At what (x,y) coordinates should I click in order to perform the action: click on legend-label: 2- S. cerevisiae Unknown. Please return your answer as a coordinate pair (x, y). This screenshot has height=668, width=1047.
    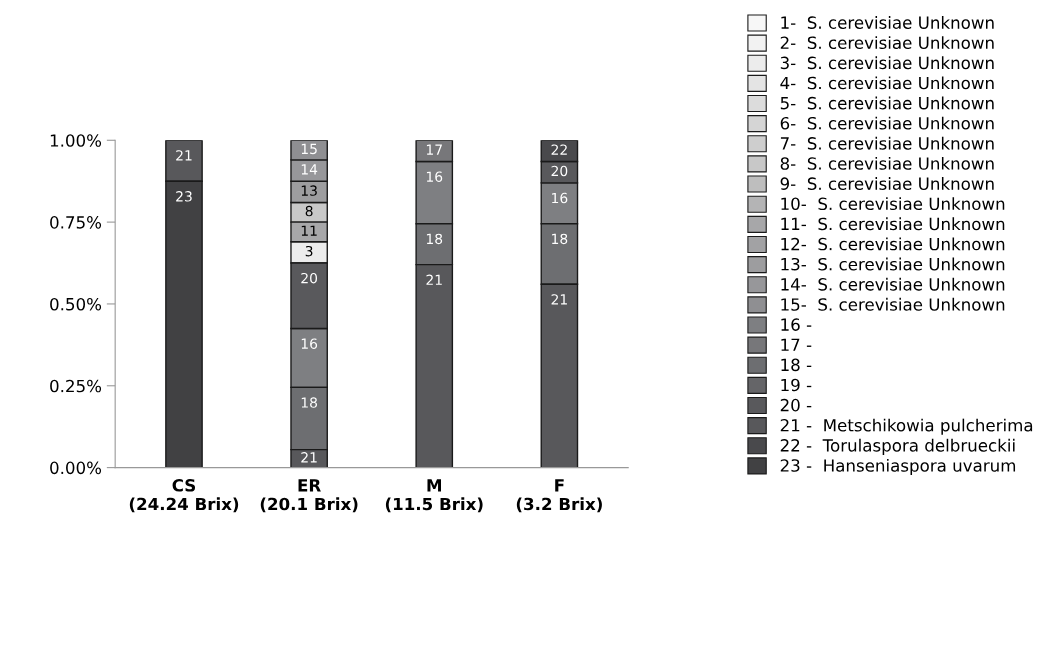
    Looking at the image, I should click on (887, 43).